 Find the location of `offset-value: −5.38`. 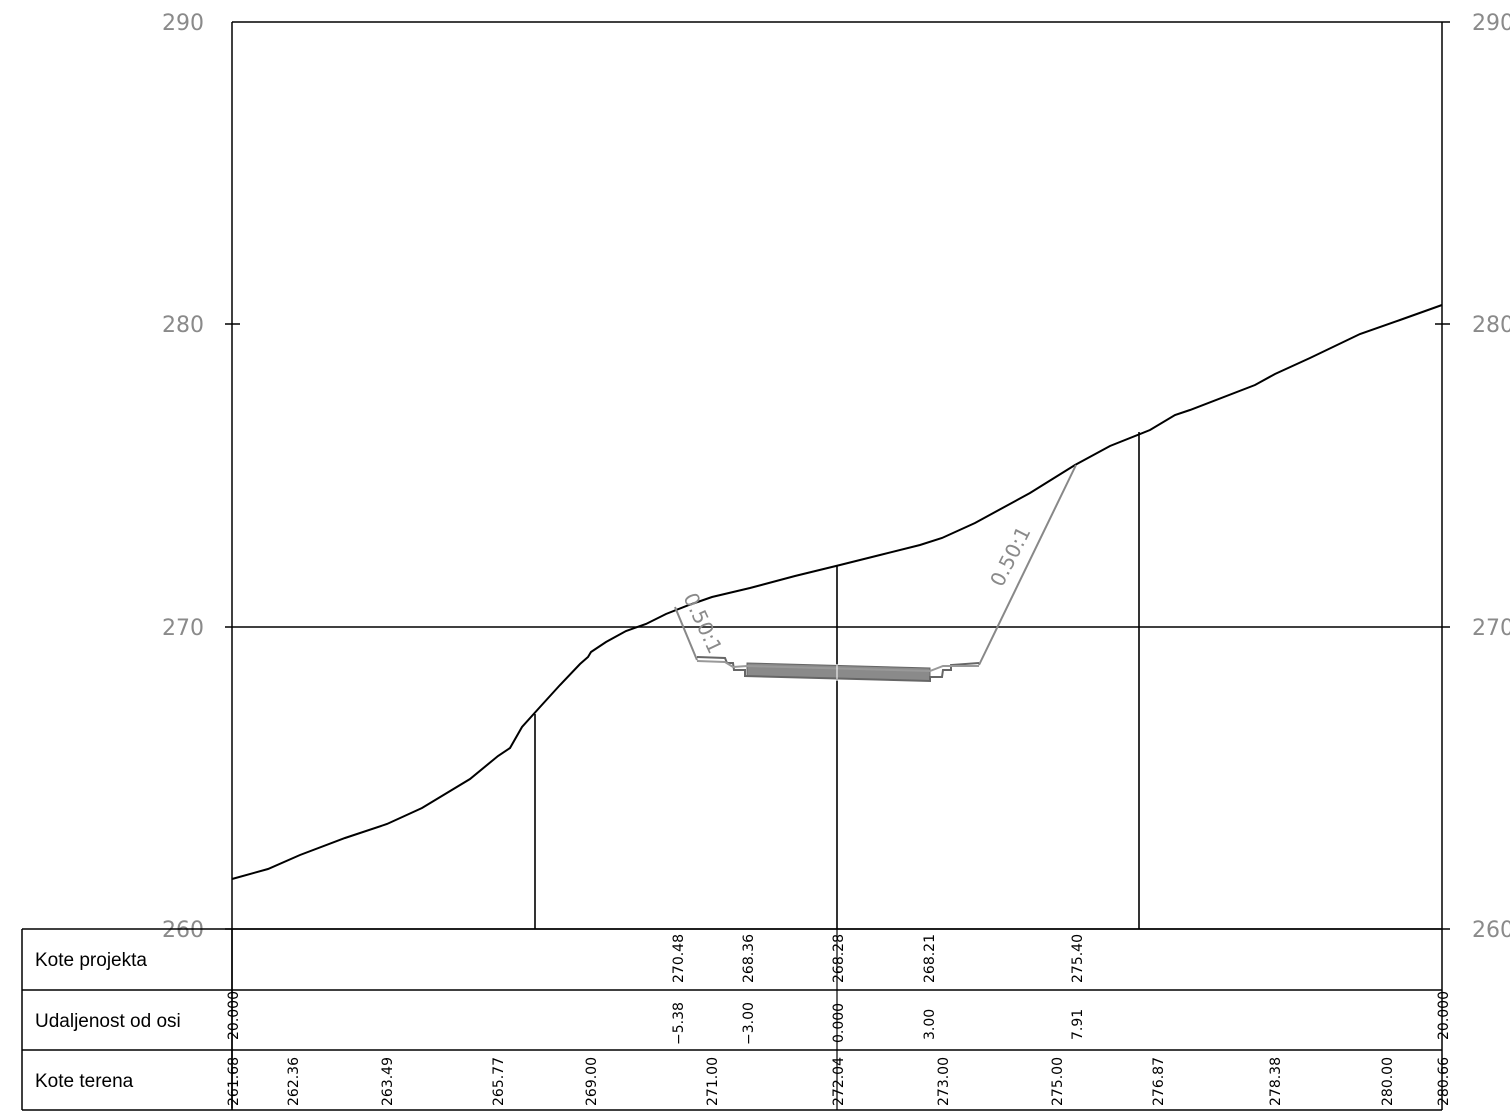

offset-value: −5.38 is located at coordinates (679, 1023).